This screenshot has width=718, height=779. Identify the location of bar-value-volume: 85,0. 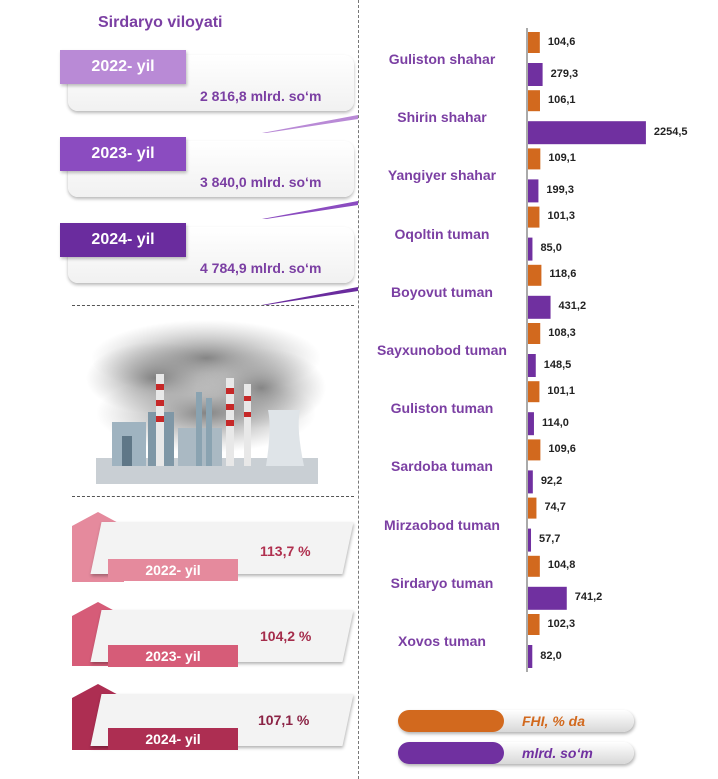
(551, 248).